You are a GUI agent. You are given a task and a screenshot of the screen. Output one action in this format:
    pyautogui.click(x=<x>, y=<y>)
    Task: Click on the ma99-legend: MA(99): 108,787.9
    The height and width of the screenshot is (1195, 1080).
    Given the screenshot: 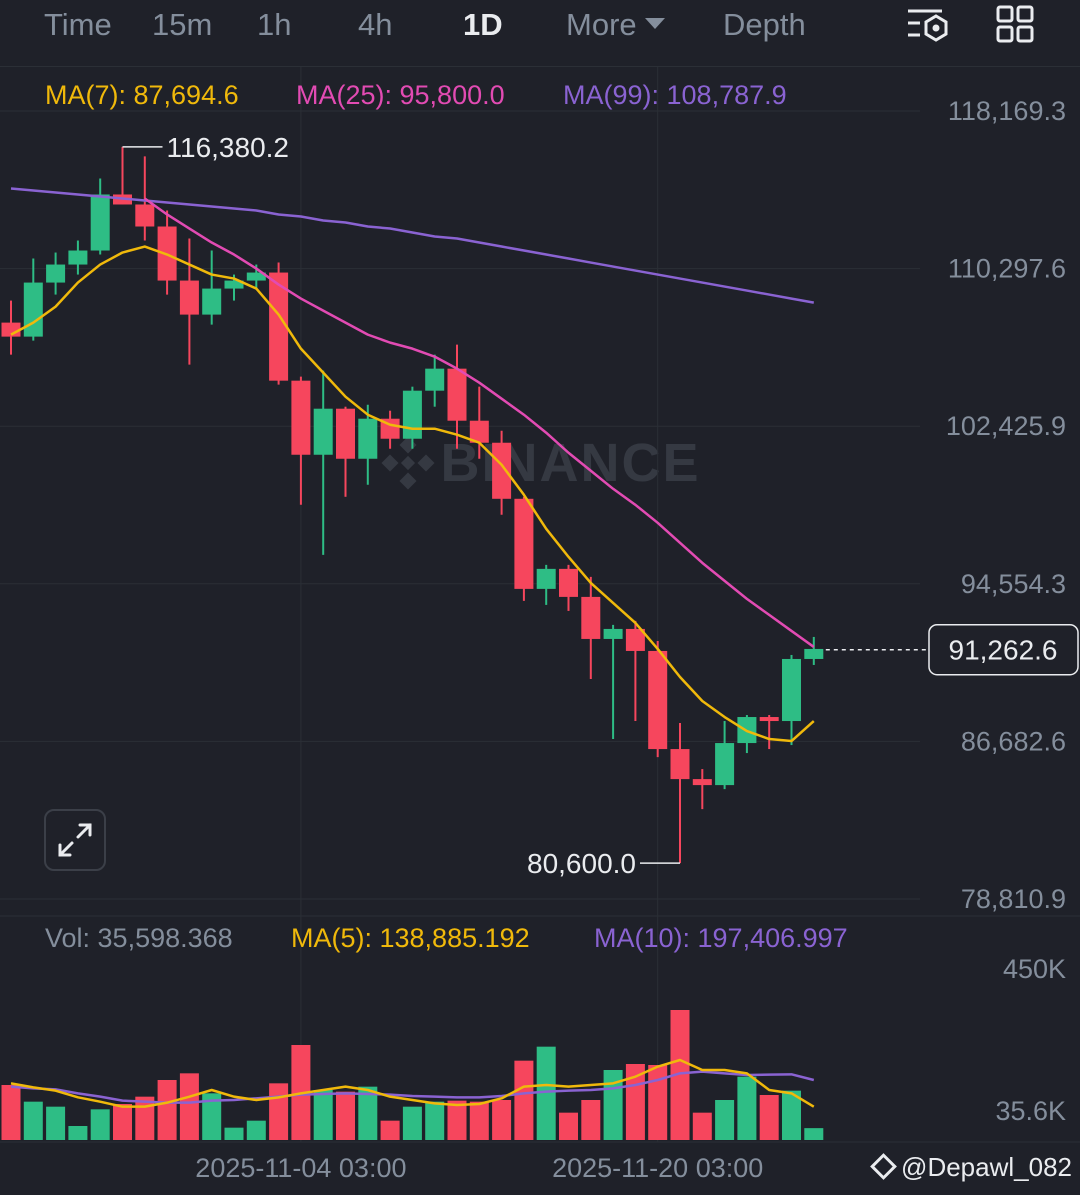 What is the action you would take?
    pyautogui.click(x=675, y=95)
    